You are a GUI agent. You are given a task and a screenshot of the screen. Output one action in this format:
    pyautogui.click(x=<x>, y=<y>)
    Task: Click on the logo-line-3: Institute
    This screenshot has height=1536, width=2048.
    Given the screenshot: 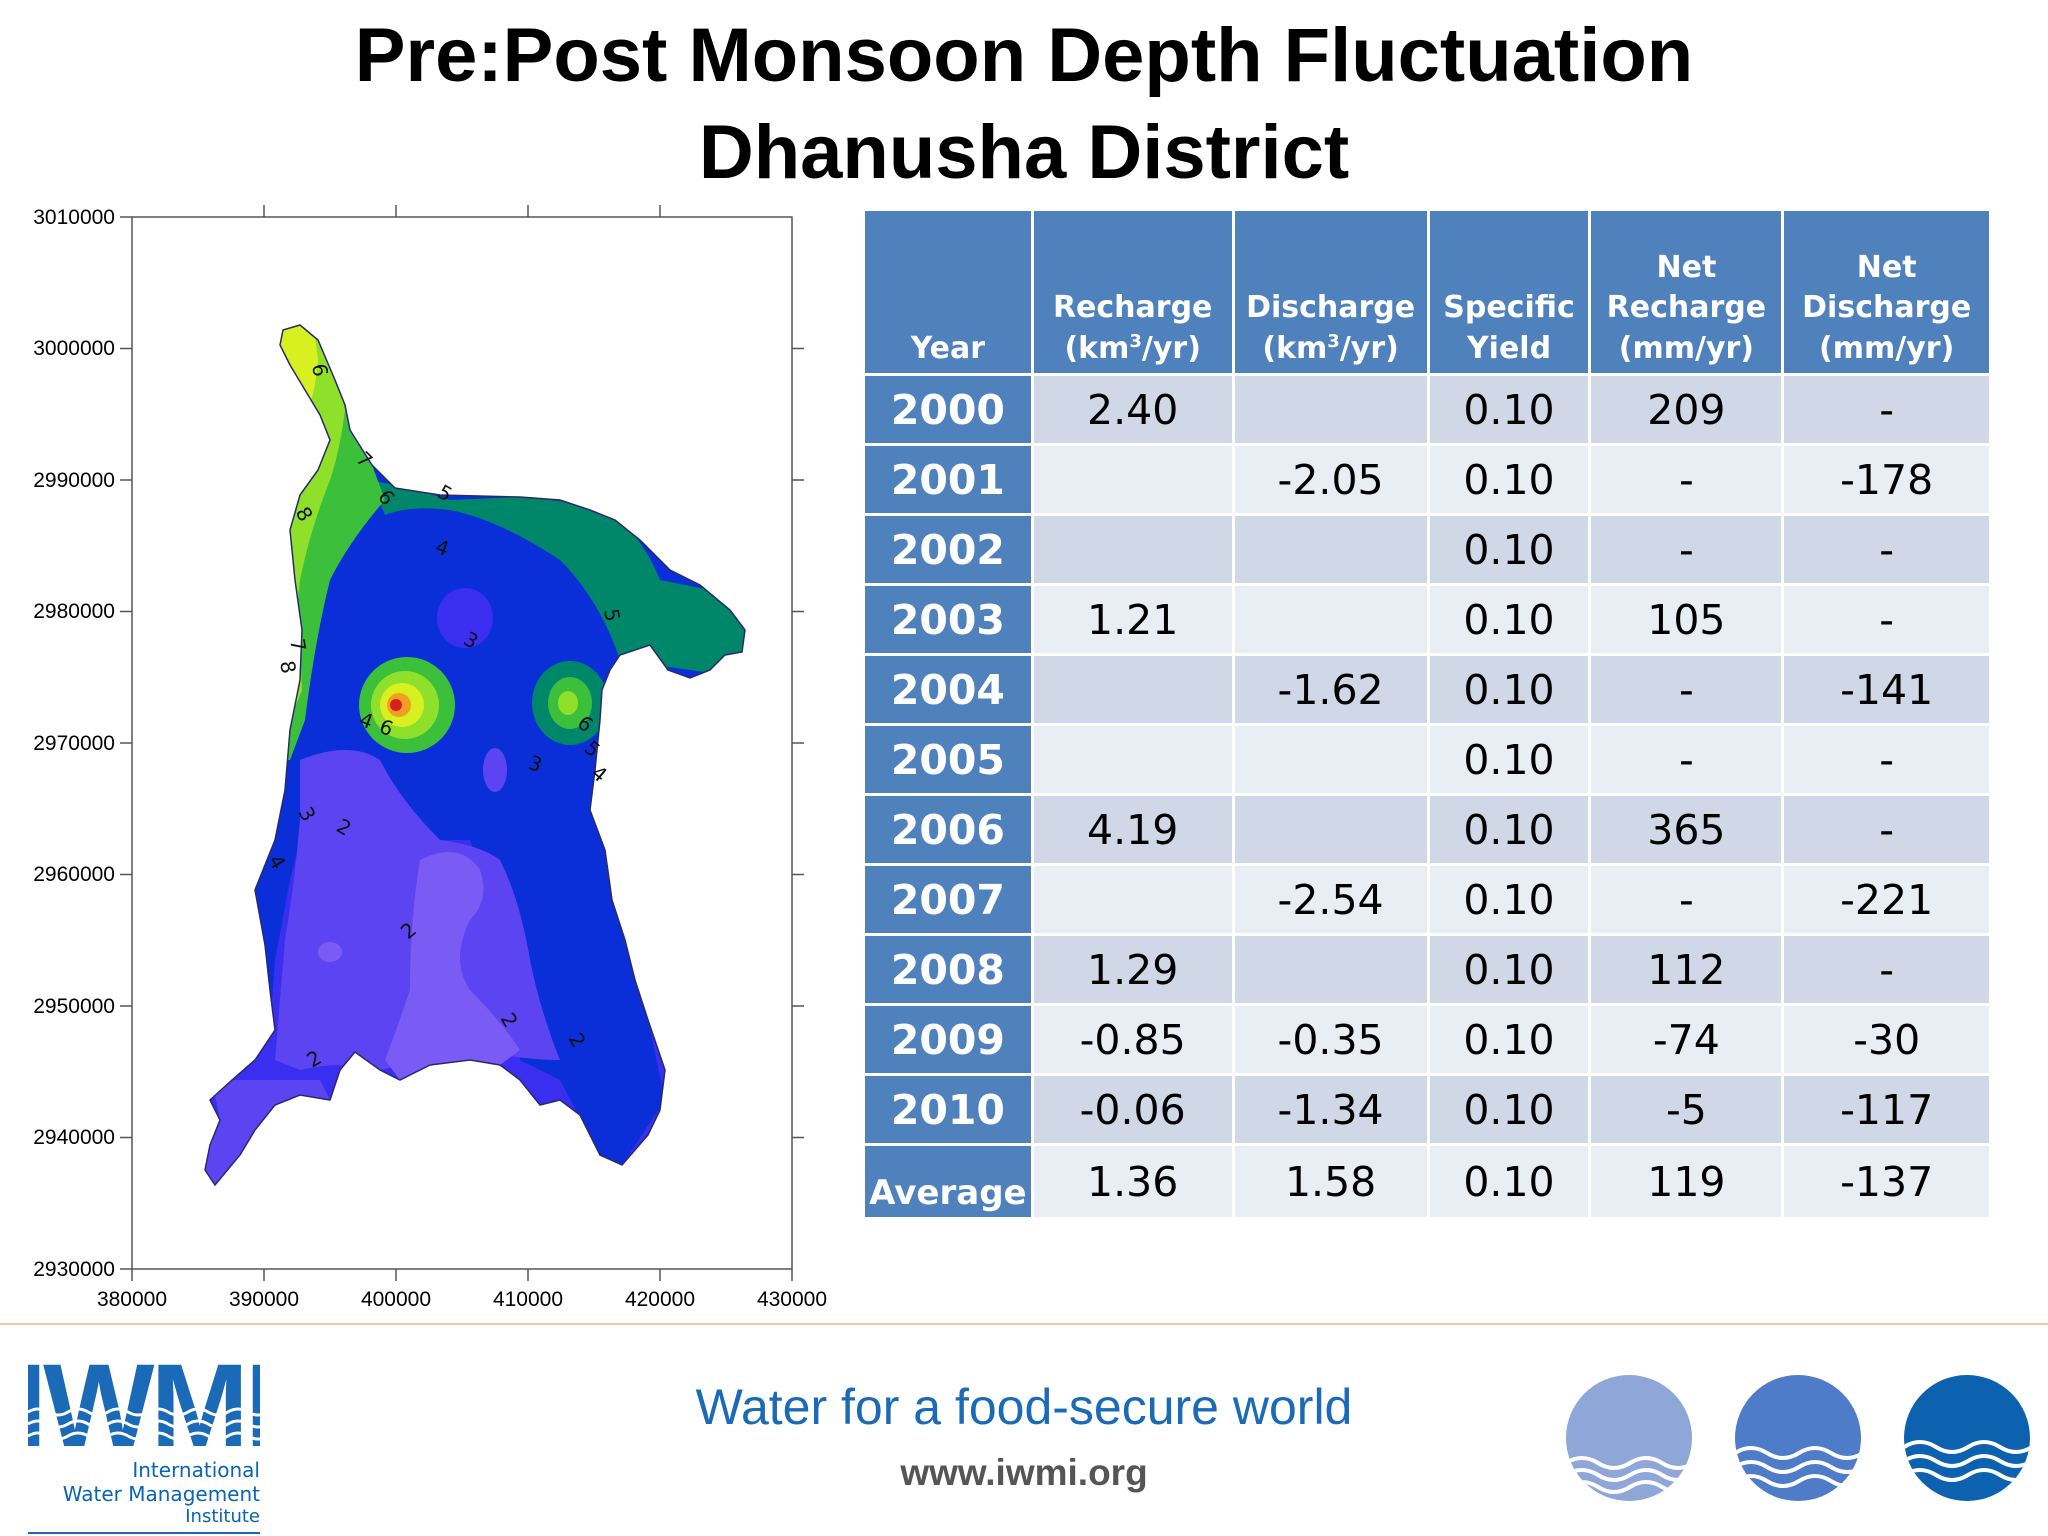 What is the action you would take?
    pyautogui.click(x=222, y=1516)
    